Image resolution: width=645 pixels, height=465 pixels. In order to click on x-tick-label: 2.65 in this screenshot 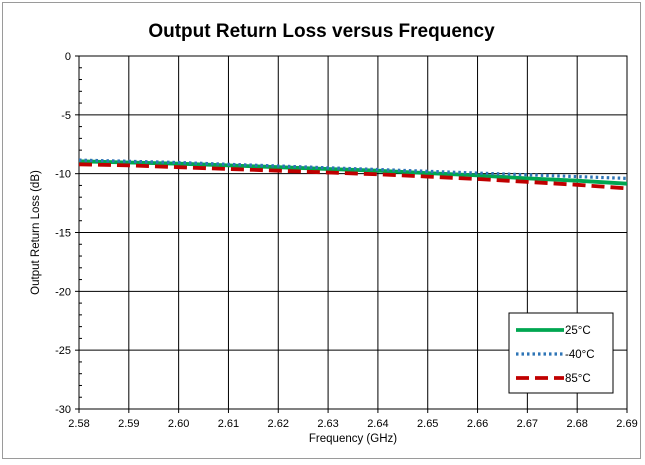, I will do `click(427, 424)`.